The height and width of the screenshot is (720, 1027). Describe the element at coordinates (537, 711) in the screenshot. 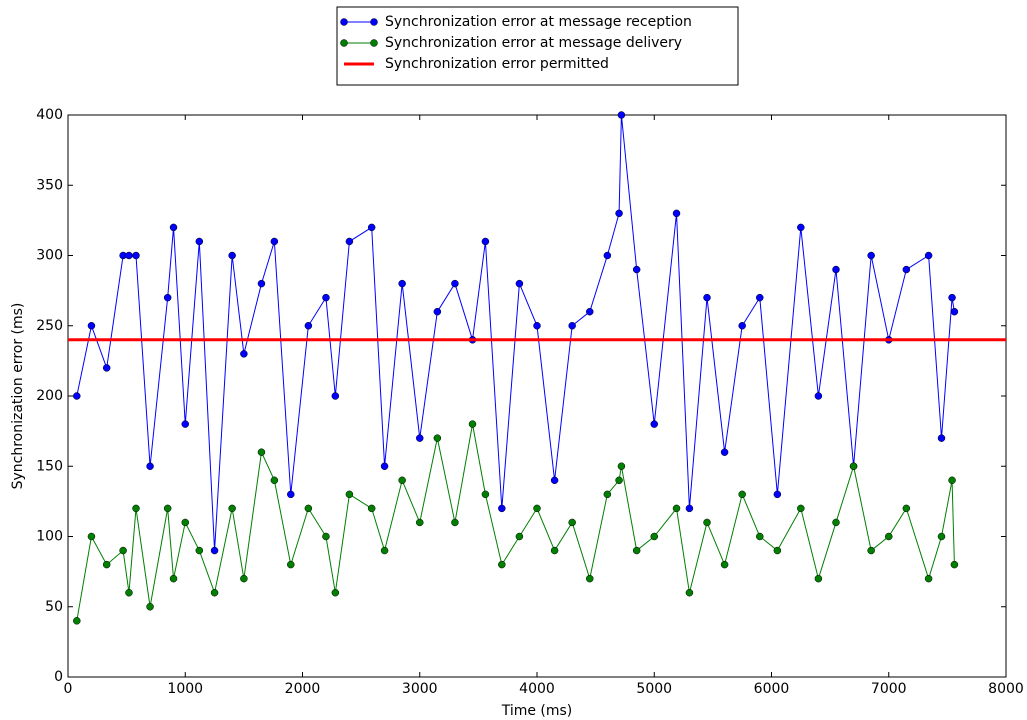

I see `x-axis-label: Time (ms)` at that location.